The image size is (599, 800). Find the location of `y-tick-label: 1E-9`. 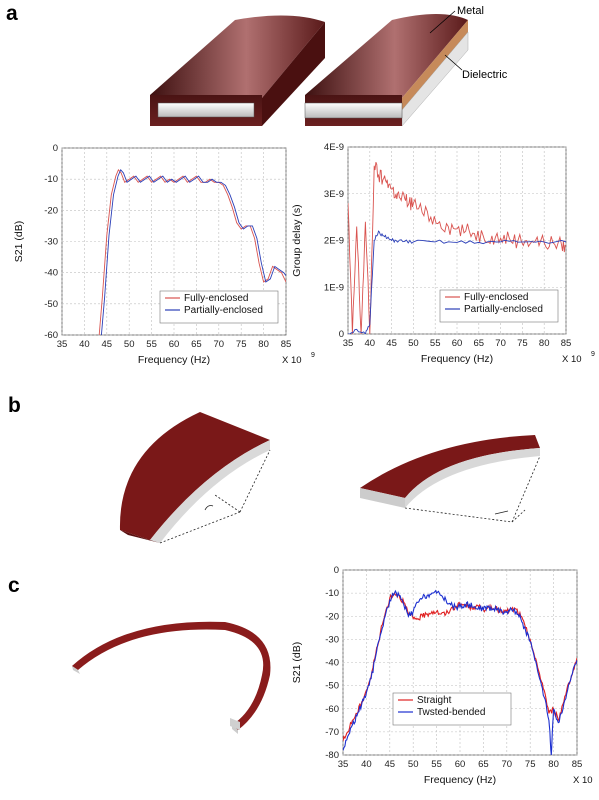

y-tick-label: 1E-9 is located at coordinates (334, 287).